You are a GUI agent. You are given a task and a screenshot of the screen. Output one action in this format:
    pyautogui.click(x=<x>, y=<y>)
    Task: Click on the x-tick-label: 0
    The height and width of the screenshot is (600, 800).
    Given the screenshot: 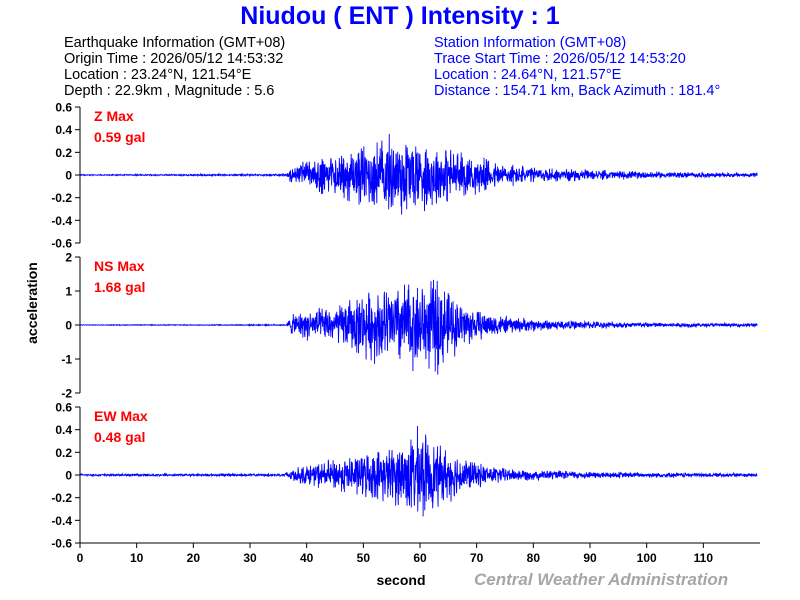 What is the action you would take?
    pyautogui.click(x=80, y=558)
    